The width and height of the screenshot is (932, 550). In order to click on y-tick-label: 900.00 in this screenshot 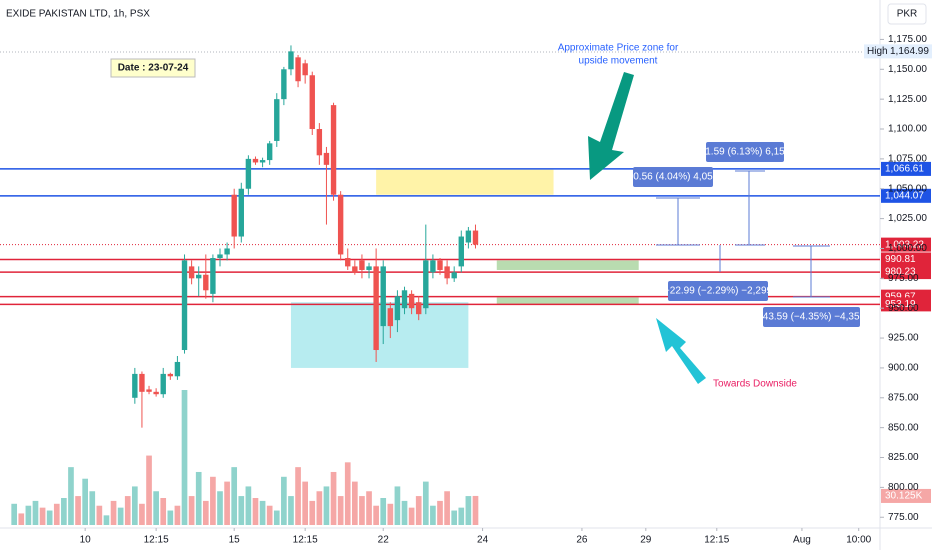, I will do `click(903, 368)`.